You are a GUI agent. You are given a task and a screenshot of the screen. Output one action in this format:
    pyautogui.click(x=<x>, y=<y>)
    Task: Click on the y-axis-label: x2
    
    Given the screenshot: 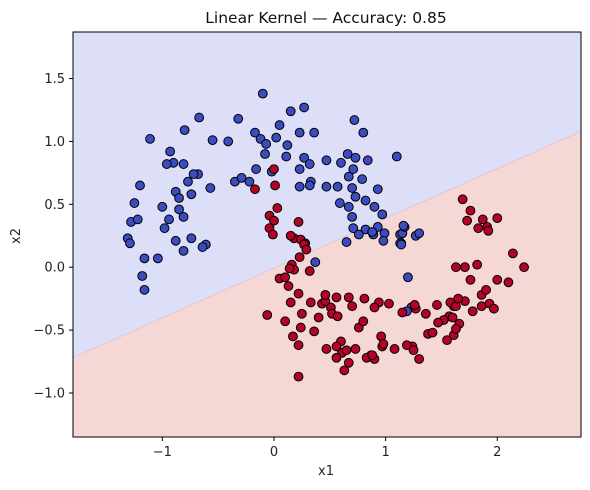 What is the action you would take?
    pyautogui.click(x=16, y=236)
    